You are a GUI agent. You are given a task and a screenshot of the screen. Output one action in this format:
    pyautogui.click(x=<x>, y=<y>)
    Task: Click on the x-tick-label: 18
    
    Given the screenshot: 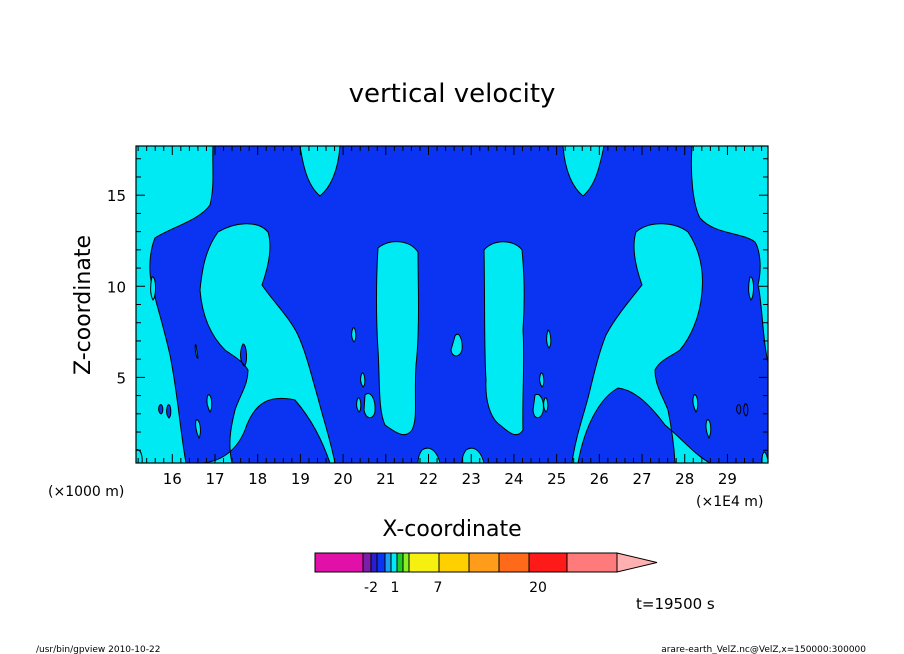 What is the action you would take?
    pyautogui.click(x=257, y=479)
    